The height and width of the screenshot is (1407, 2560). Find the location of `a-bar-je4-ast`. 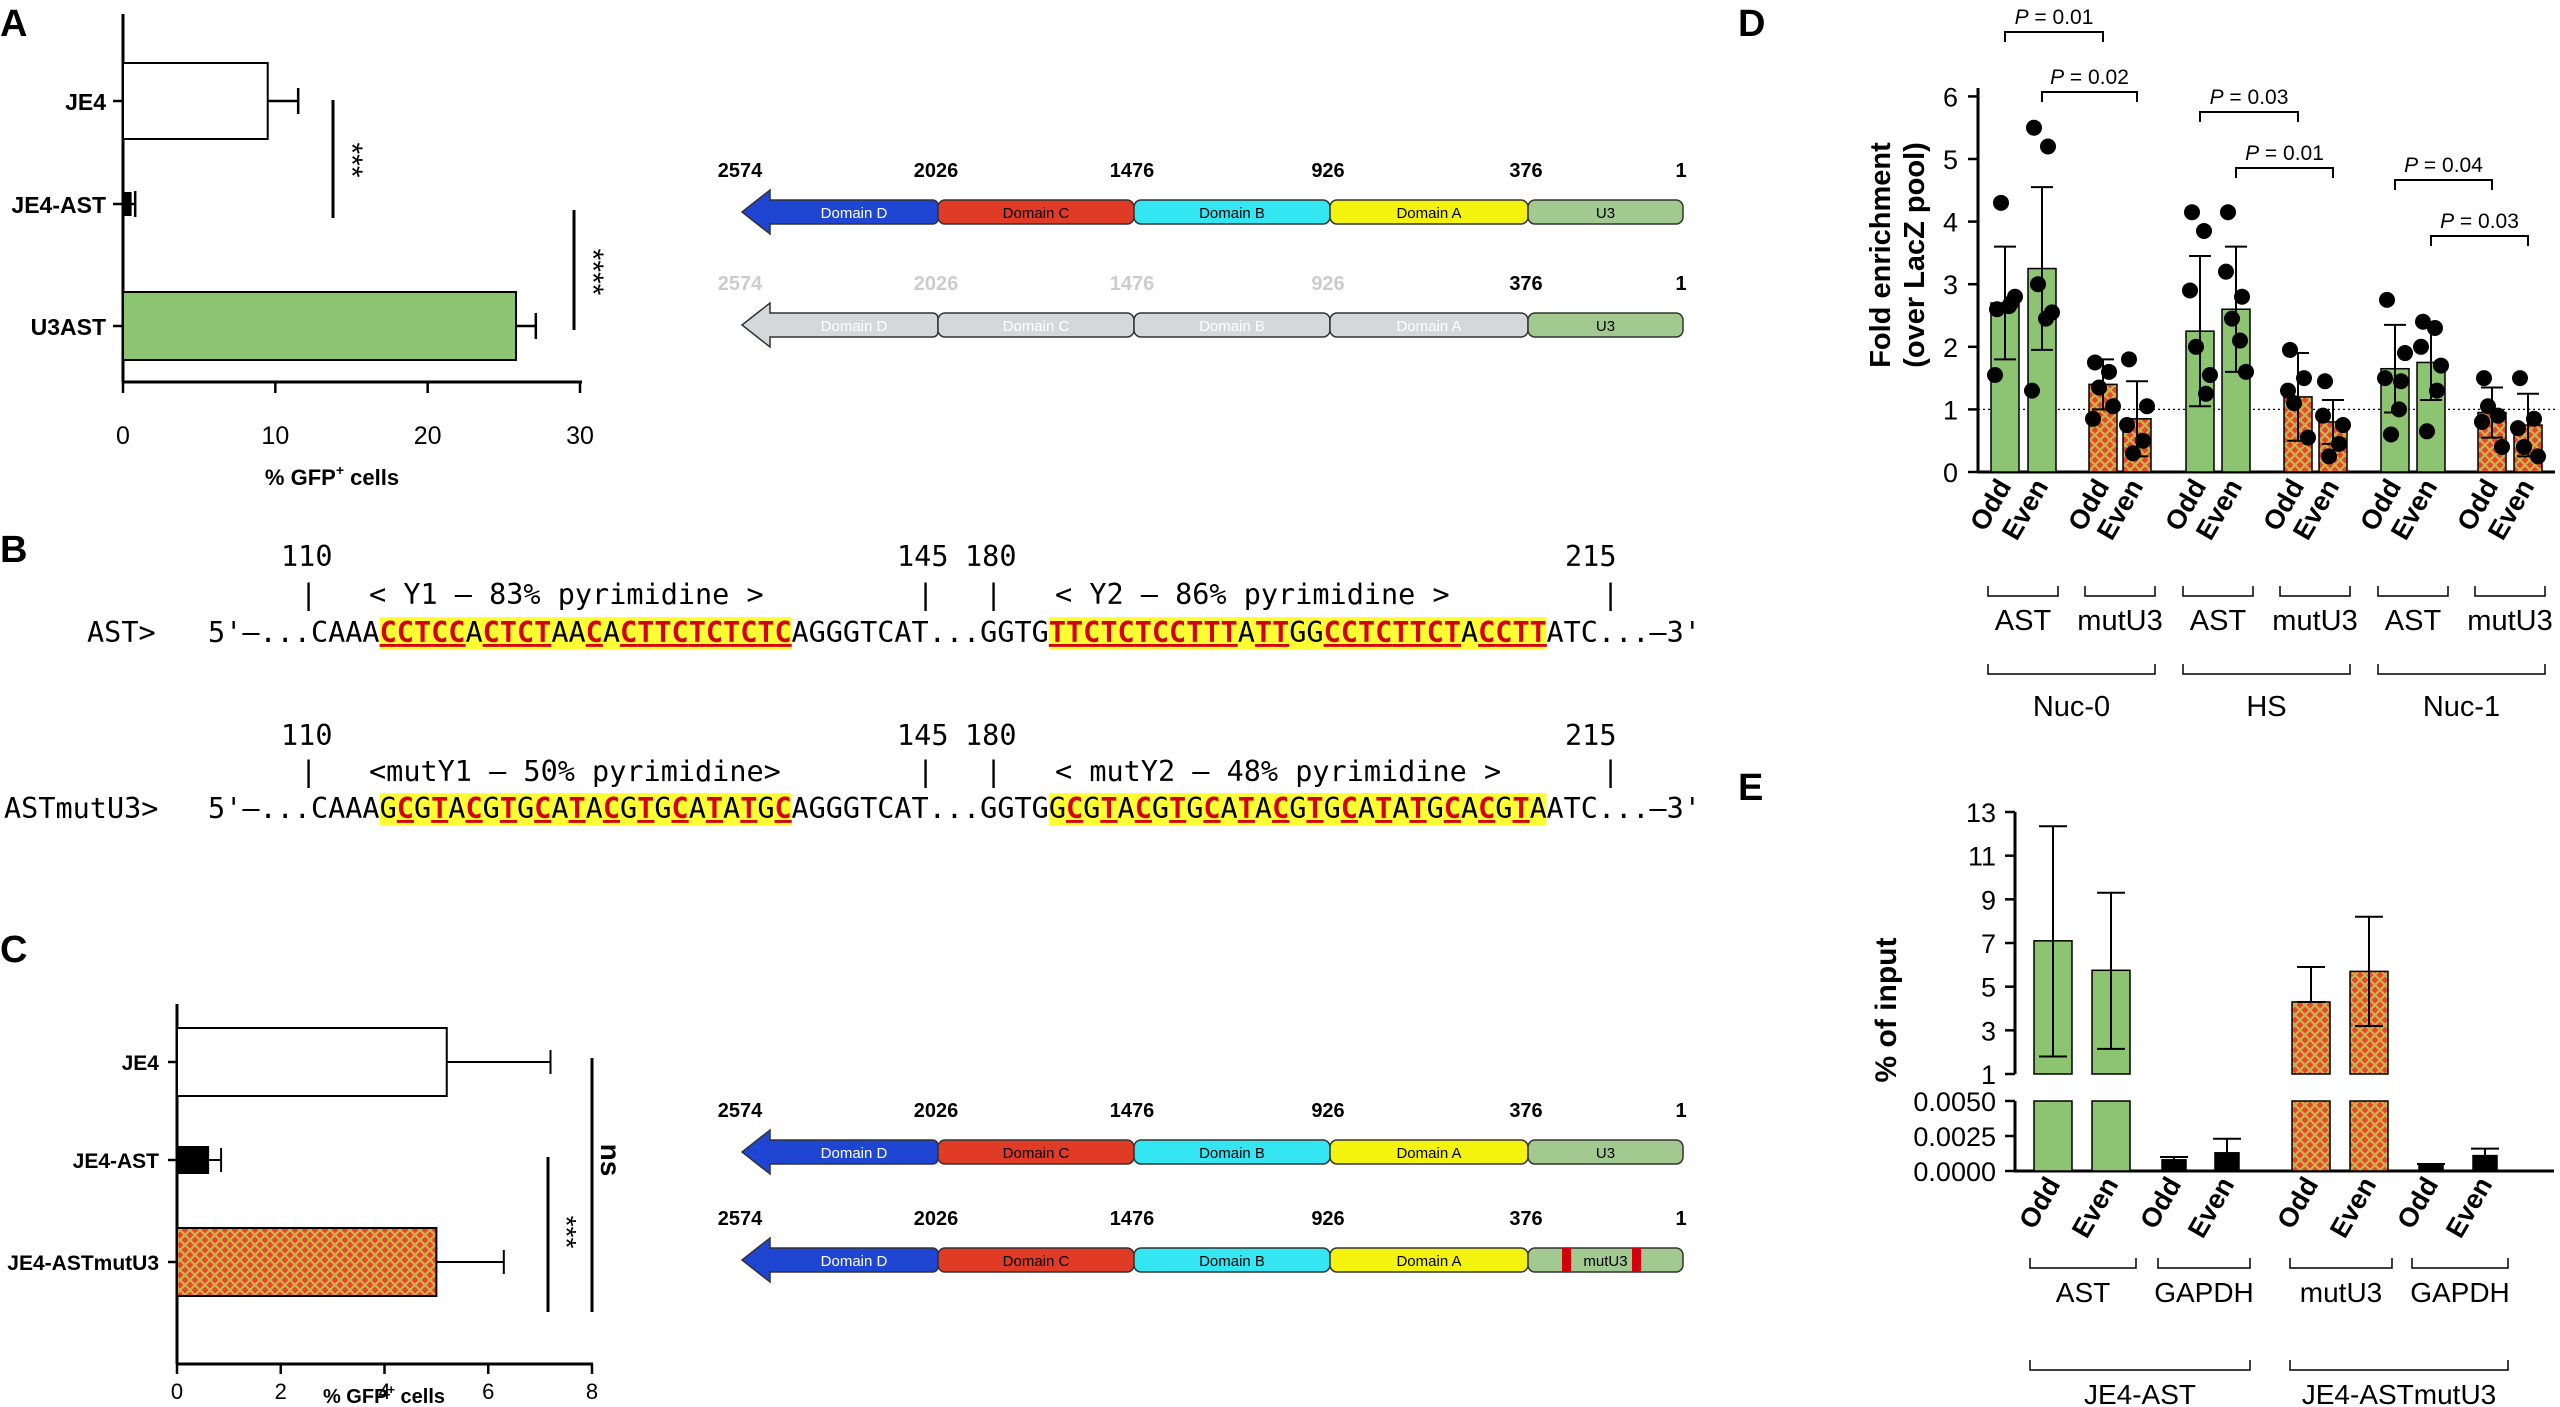

a-bar-je4-ast is located at coordinates (127, 204).